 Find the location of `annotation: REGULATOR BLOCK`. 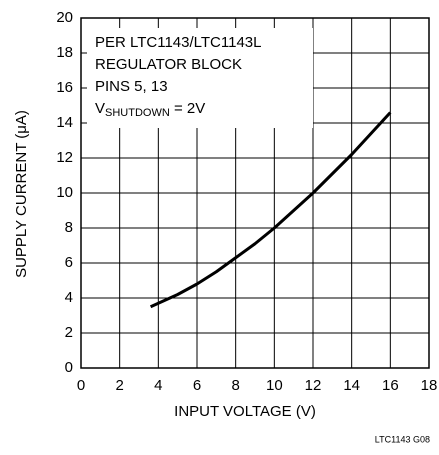

annotation: REGULATOR BLOCK is located at coordinates (168, 64).